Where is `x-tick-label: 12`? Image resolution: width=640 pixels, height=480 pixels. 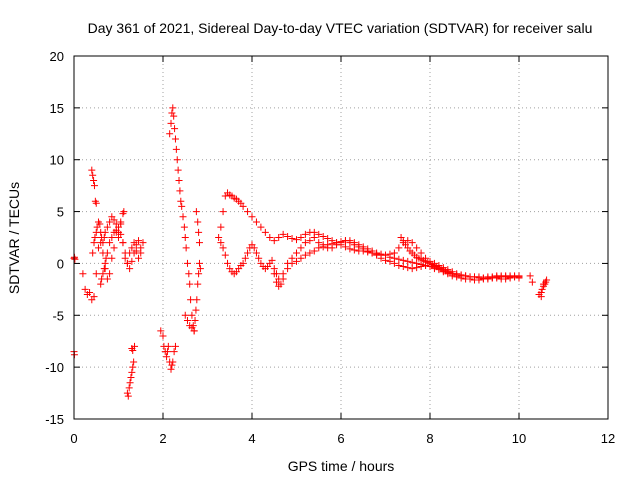 x-tick-label: 12 is located at coordinates (608, 438).